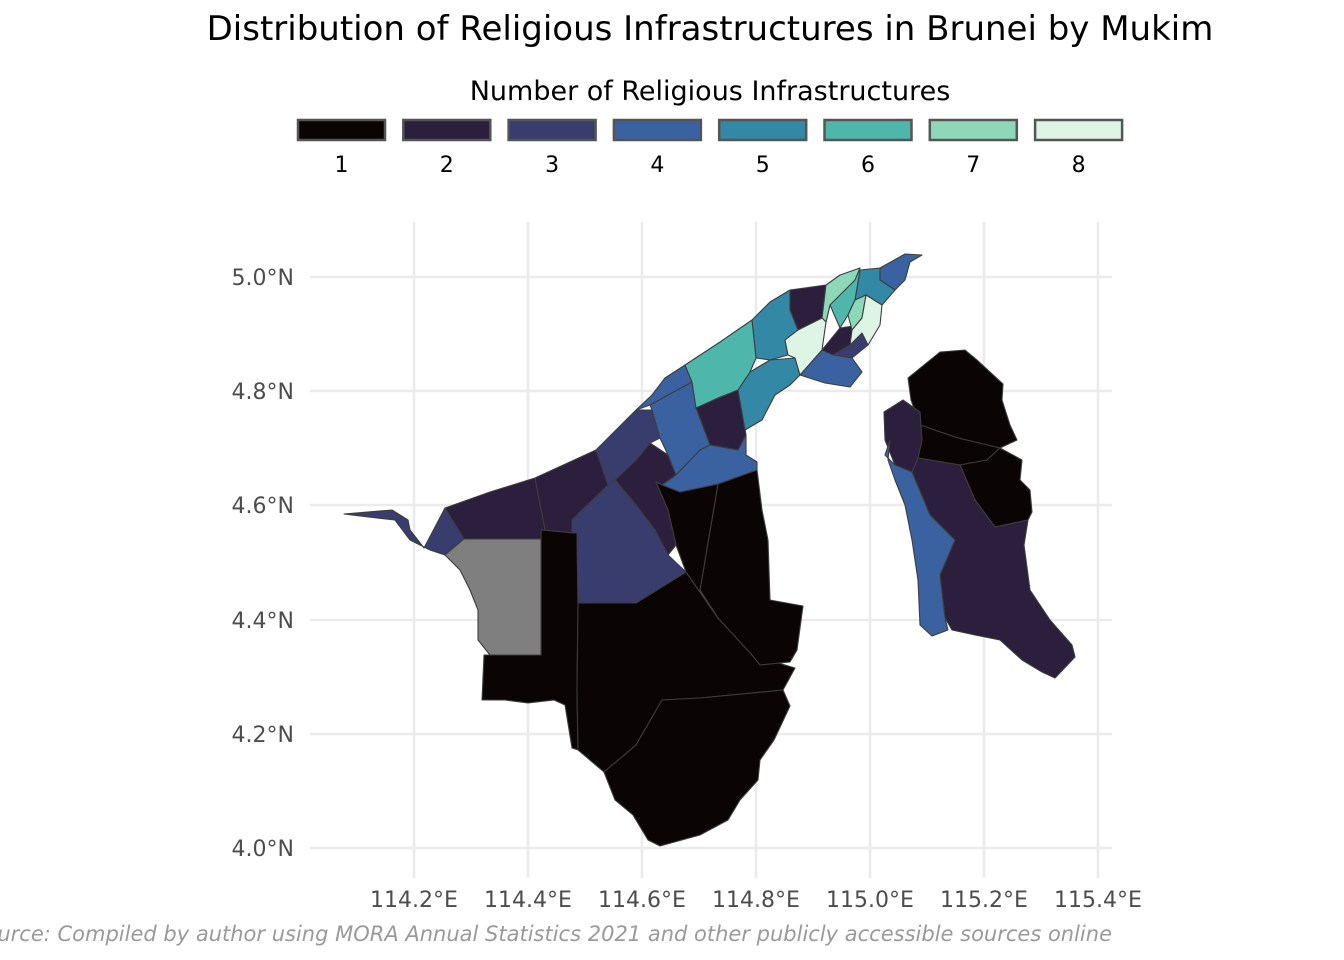 Image resolution: width=1344 pixels, height=960 pixels. Describe the element at coordinates (984, 900) in the screenshot. I see `x-tick-label: 115.2°E` at that location.